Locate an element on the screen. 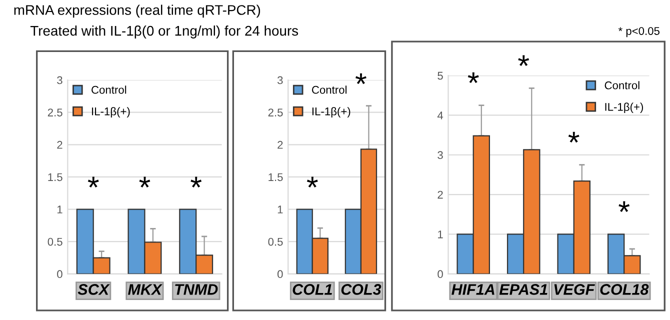  y-tick-label: 5 is located at coordinates (440, 76).